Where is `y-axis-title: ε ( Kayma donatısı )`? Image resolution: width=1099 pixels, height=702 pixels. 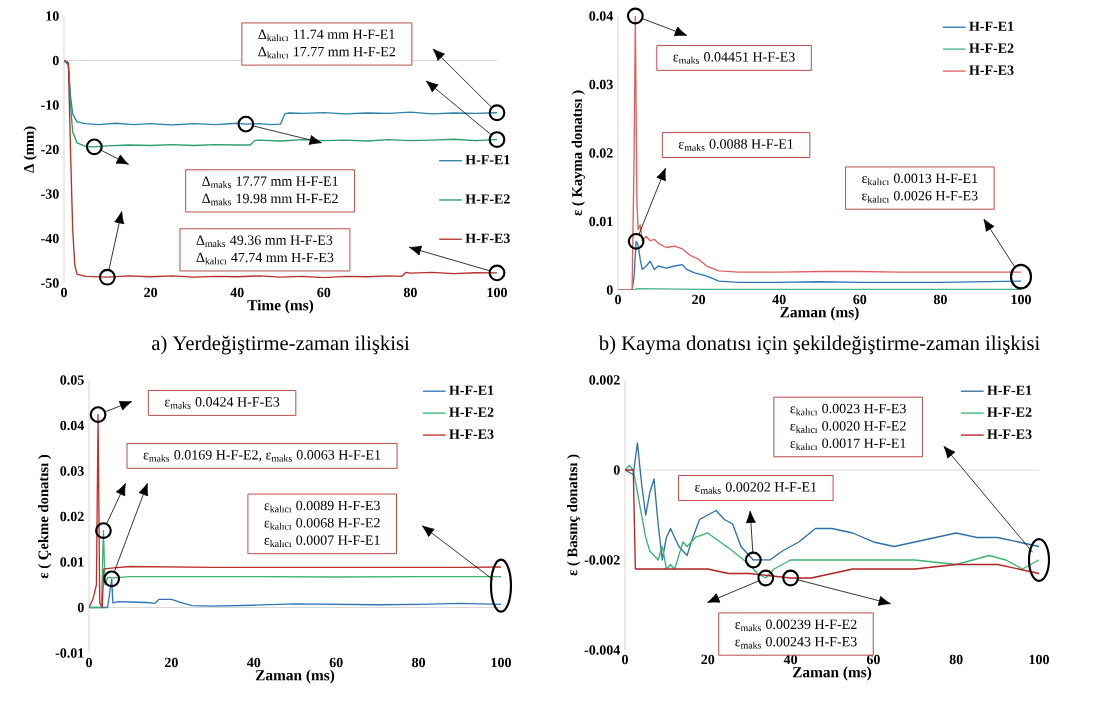
y-axis-title: ε ( Kayma donatısı ) is located at coordinates (578, 153).